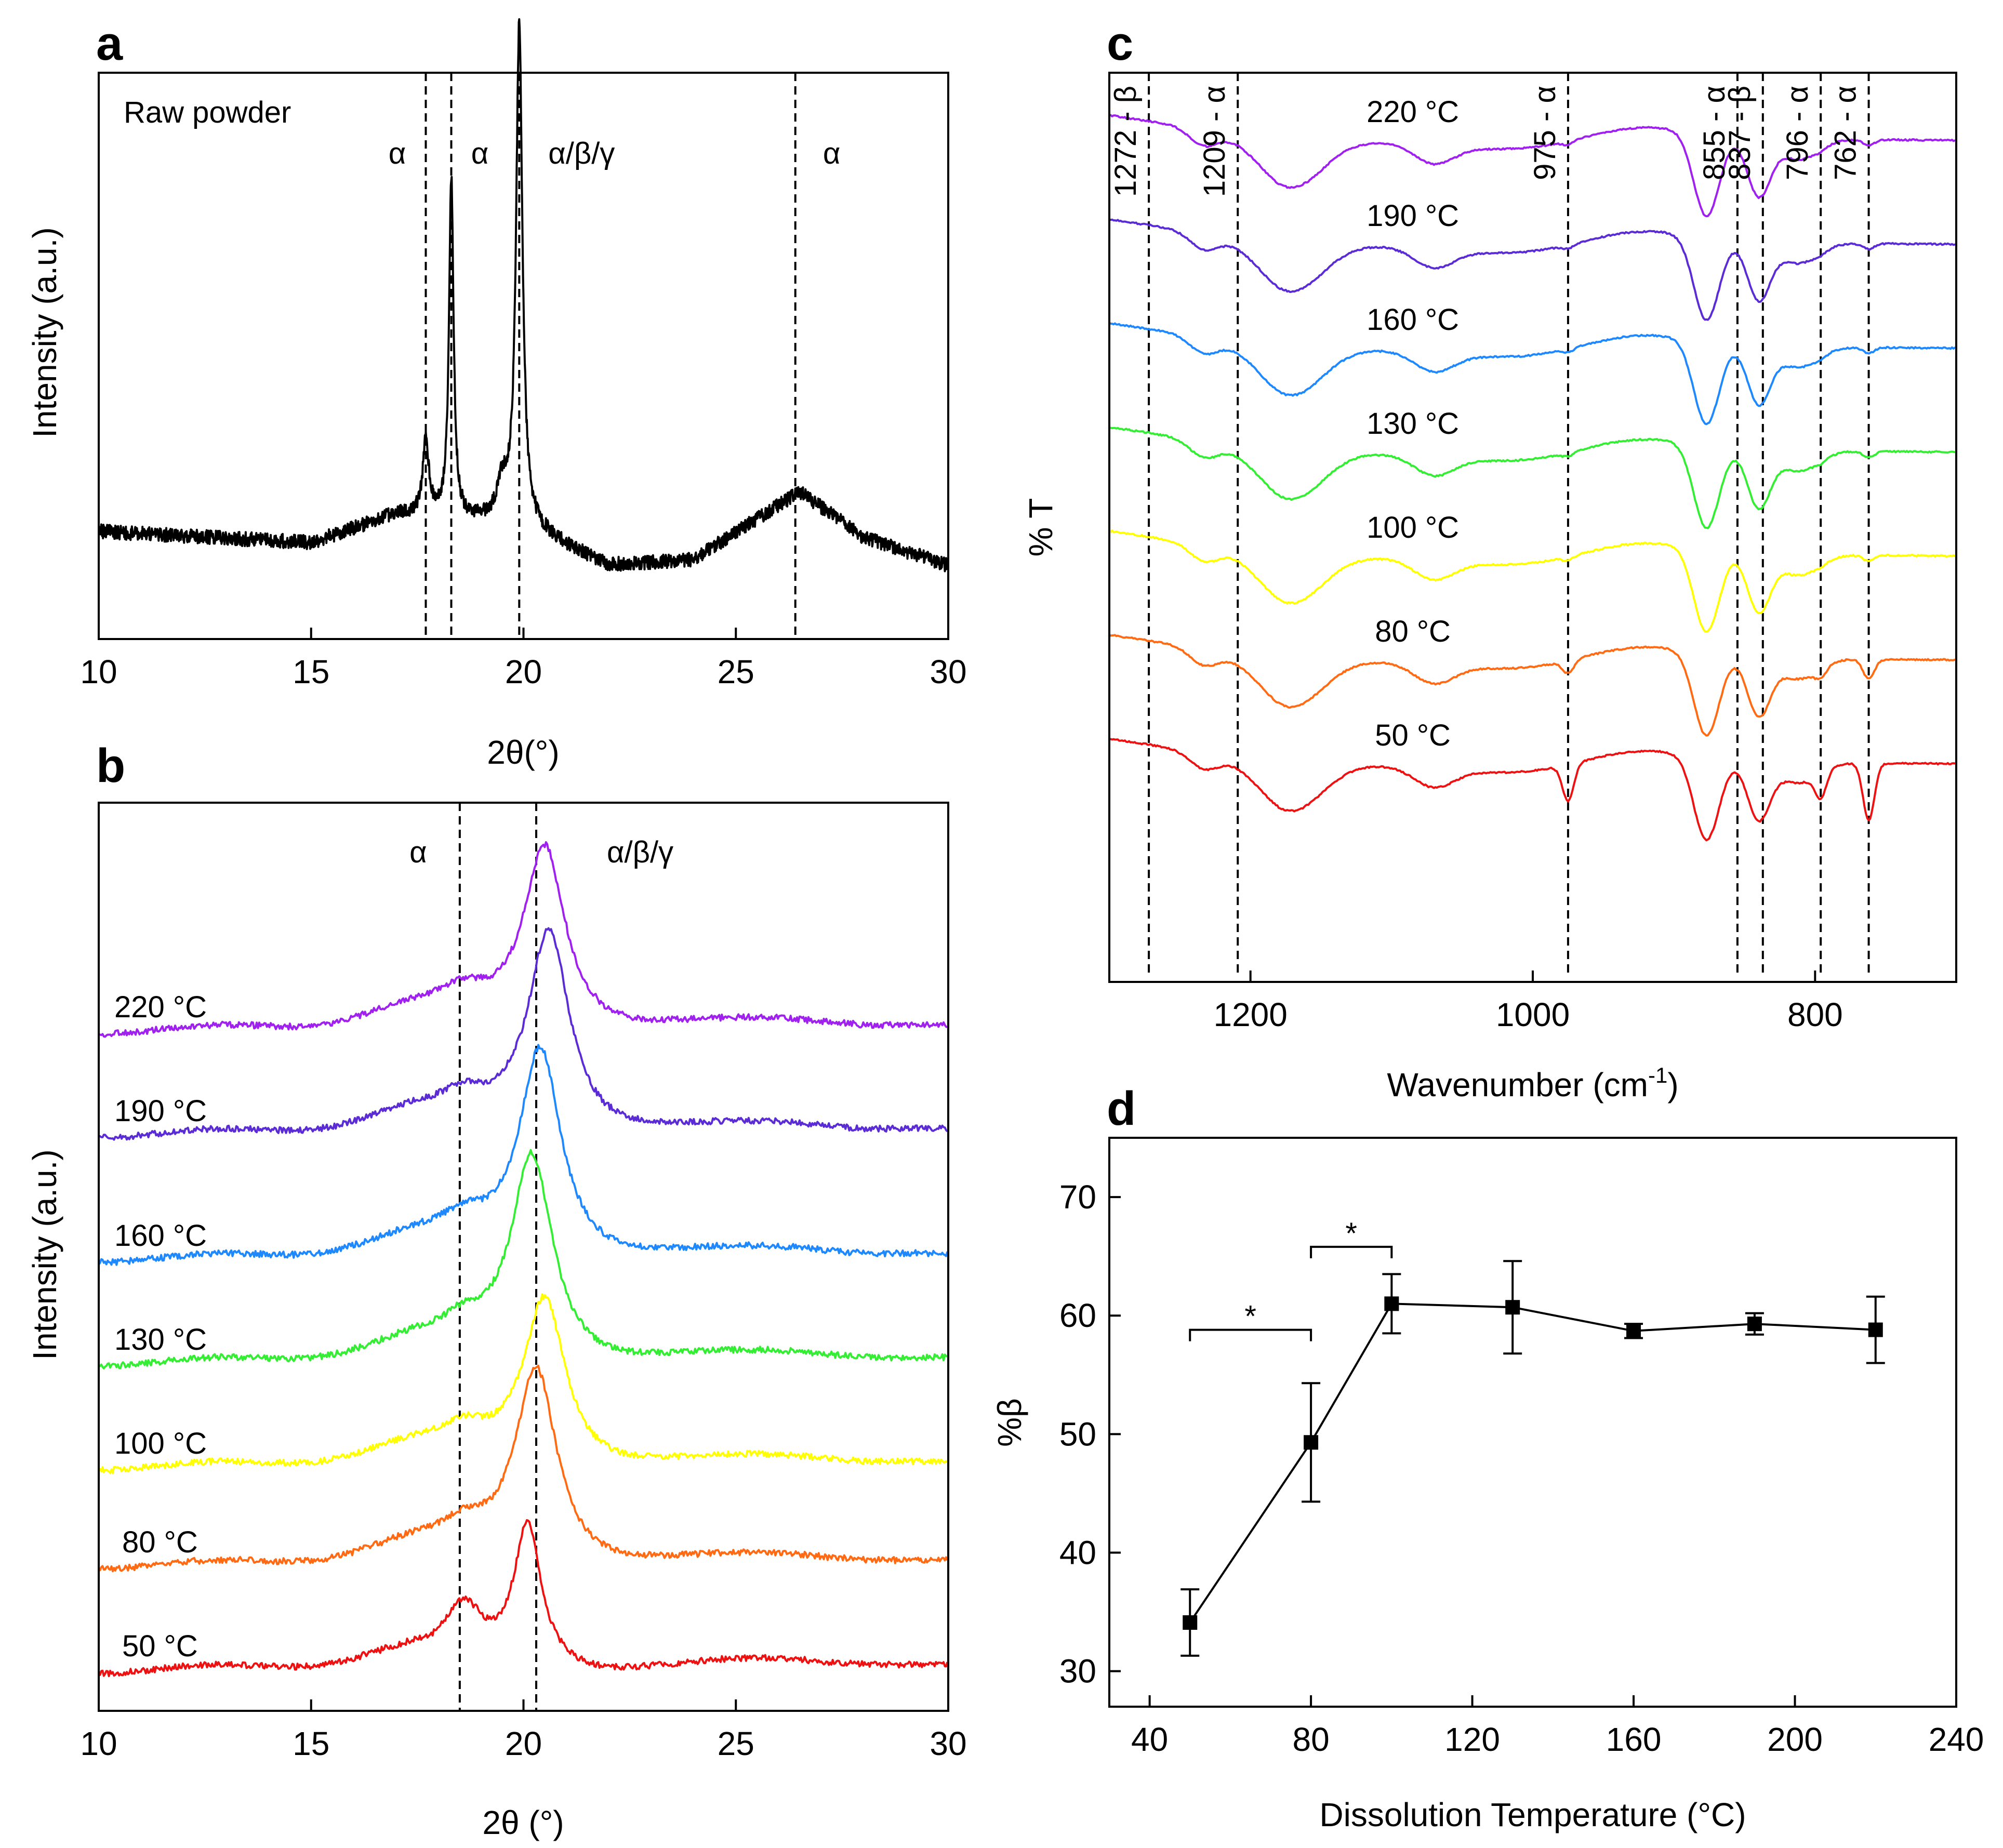 This screenshot has width=2003, height=1848. What do you see at coordinates (1040, 527) in the screenshot?
I see `panel-c-y-axis-title: % T` at bounding box center [1040, 527].